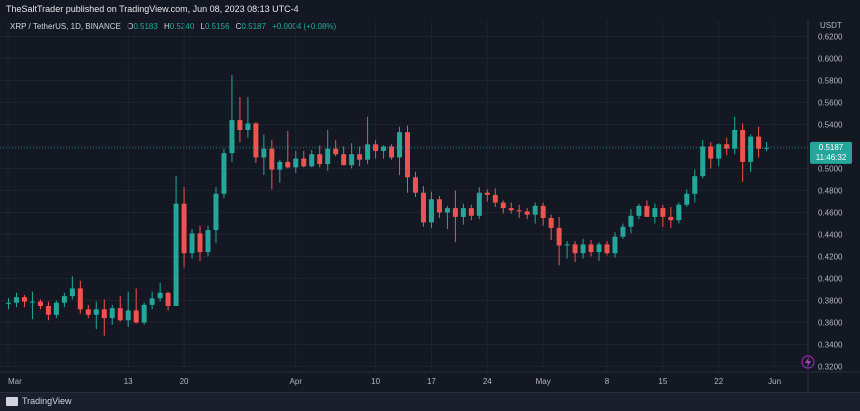  What do you see at coordinates (430, 401) in the screenshot?
I see `footer-bar: TradingView` at bounding box center [430, 401].